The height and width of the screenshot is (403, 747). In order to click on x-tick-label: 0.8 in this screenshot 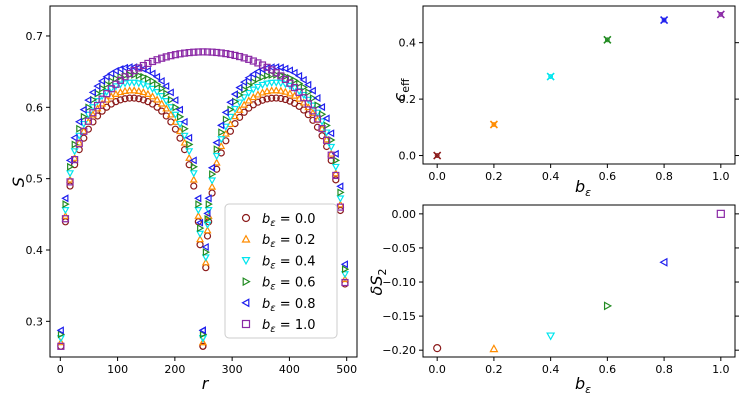, I will do `click(664, 176)`.